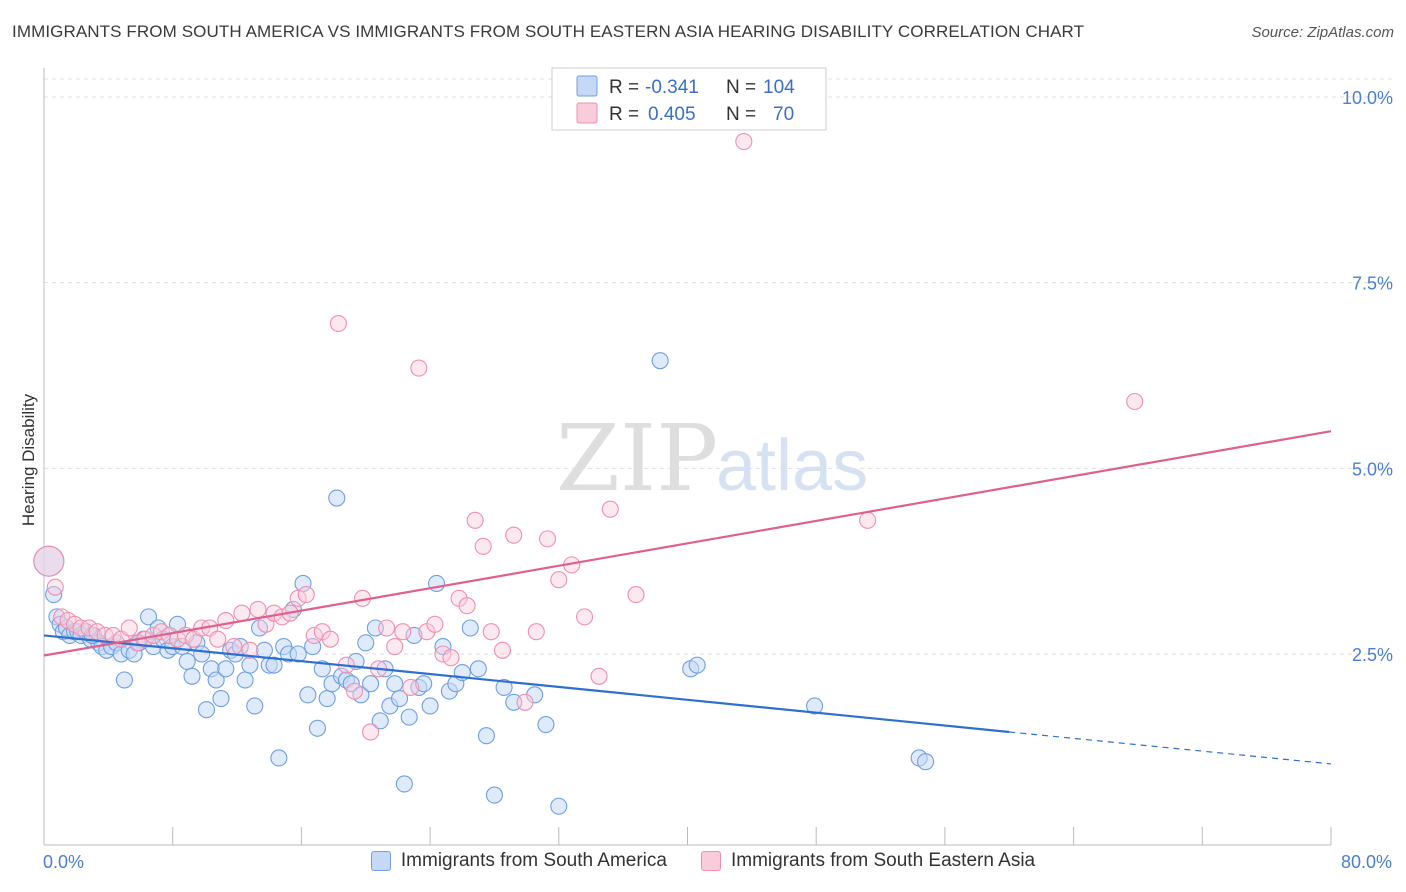  Describe the element at coordinates (526, 684) in the screenshot. I see `trend-line-south-america` at that location.